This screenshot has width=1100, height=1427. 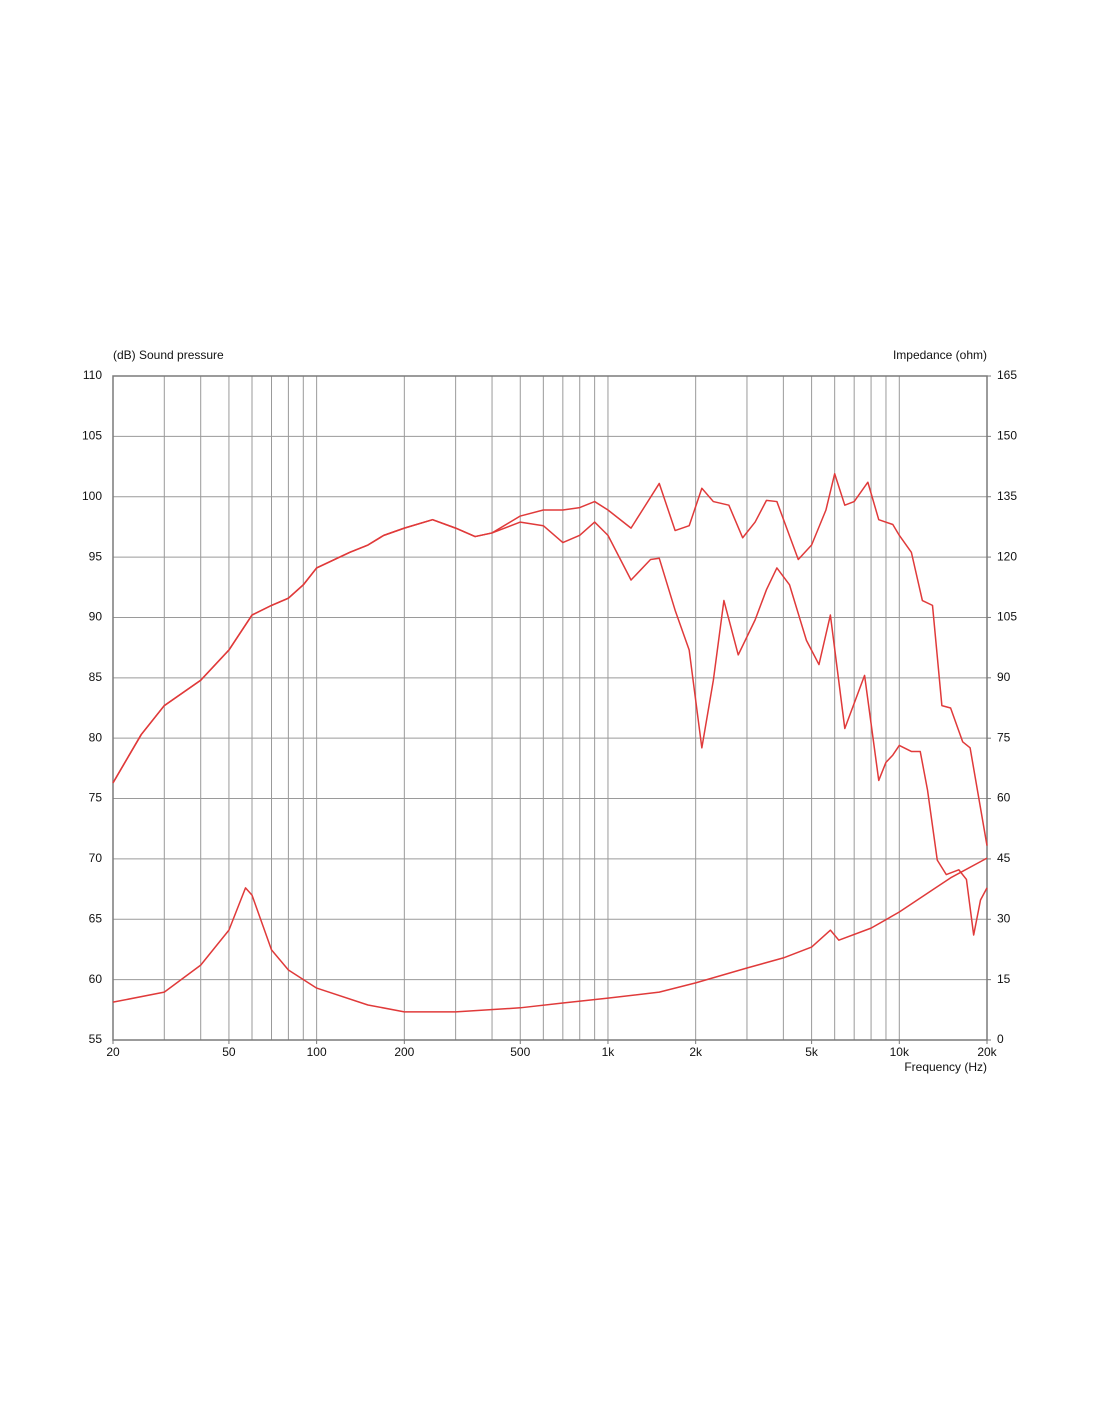 I want to click on y-tick-label: 90, so click(x=96, y=617).